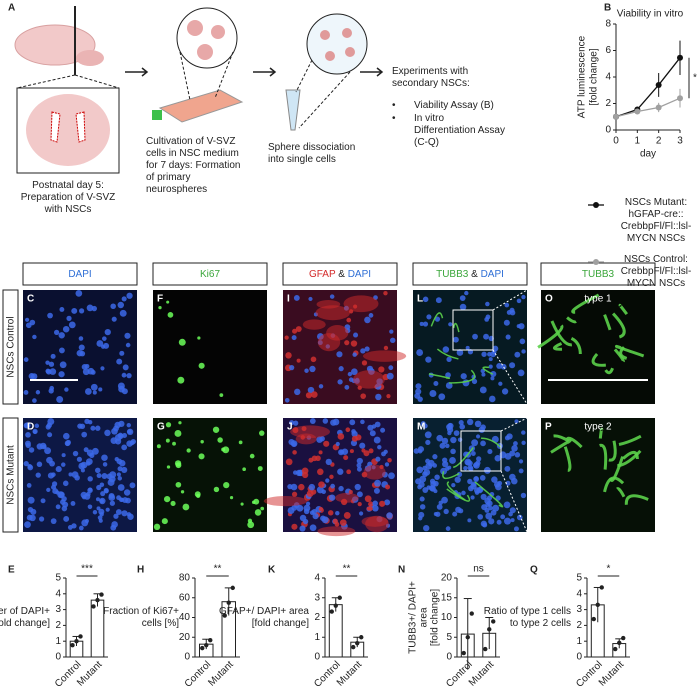 The image size is (700, 699). I want to click on point, so click(637, 111).